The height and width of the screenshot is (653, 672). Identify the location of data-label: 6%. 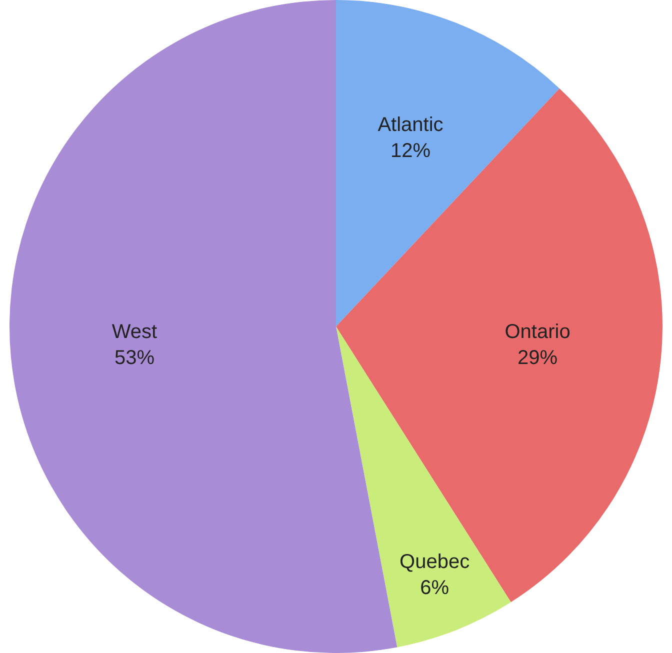
(435, 587).